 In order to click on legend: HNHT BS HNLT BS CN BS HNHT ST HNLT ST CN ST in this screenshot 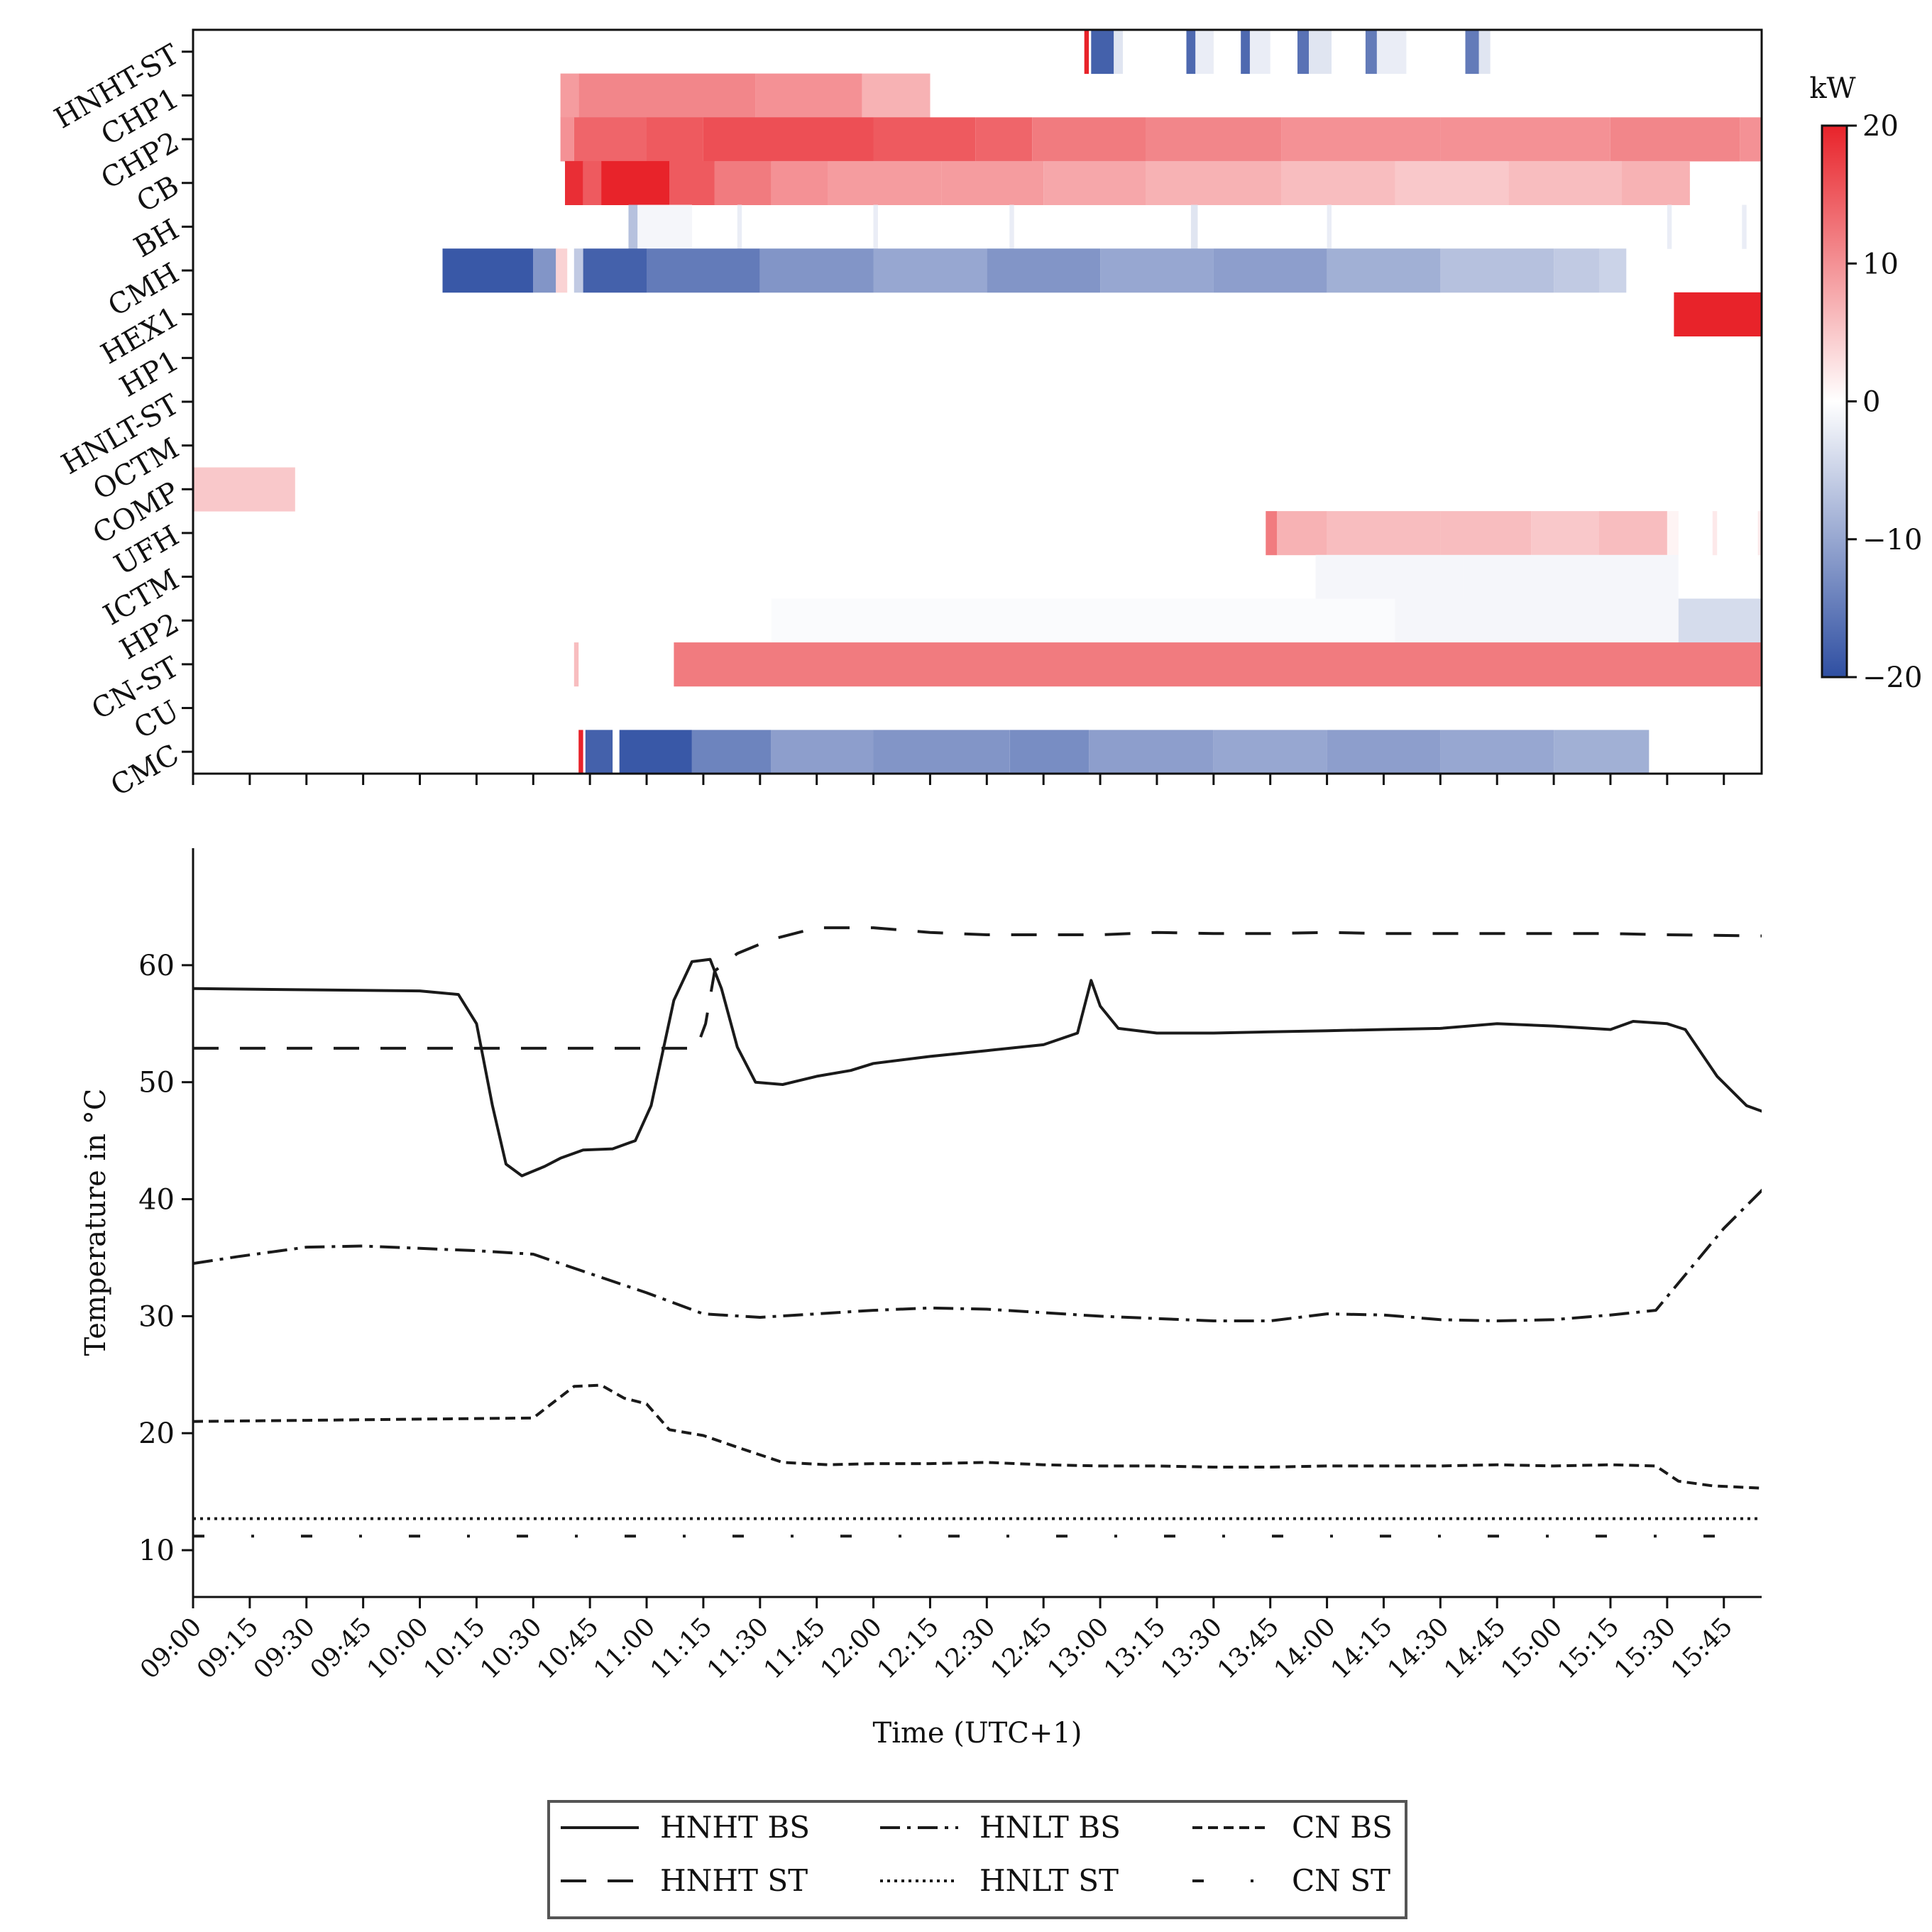, I will do `click(977, 1859)`.